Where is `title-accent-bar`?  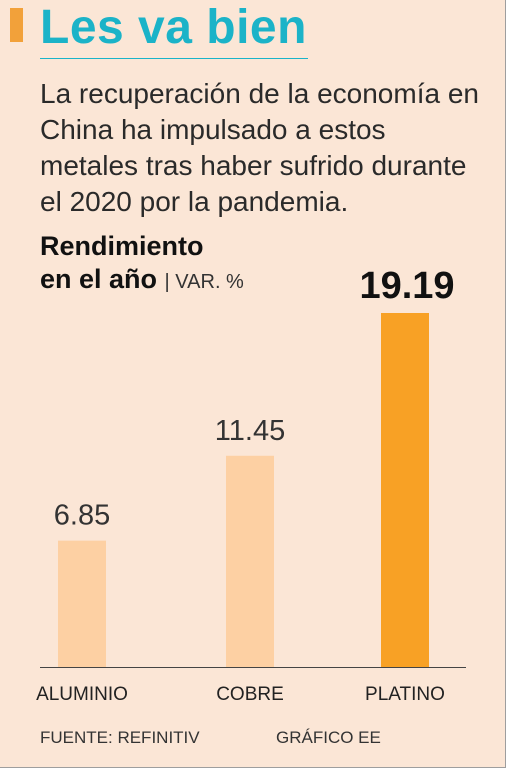
title-accent-bar is located at coordinates (16, 25).